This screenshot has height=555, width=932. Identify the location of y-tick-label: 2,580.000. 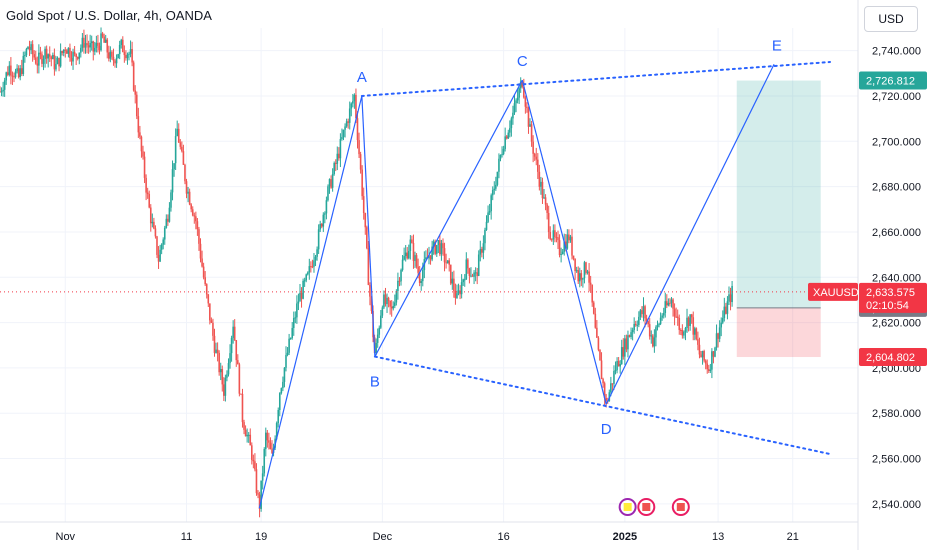
(896, 414).